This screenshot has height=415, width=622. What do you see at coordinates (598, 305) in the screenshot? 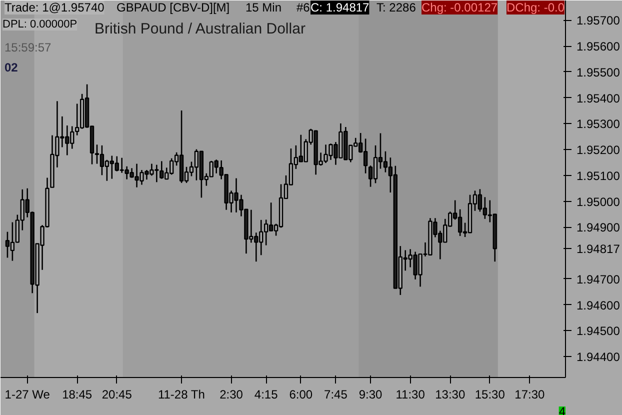
I see `y-tick-label: 1.94600` at bounding box center [598, 305].